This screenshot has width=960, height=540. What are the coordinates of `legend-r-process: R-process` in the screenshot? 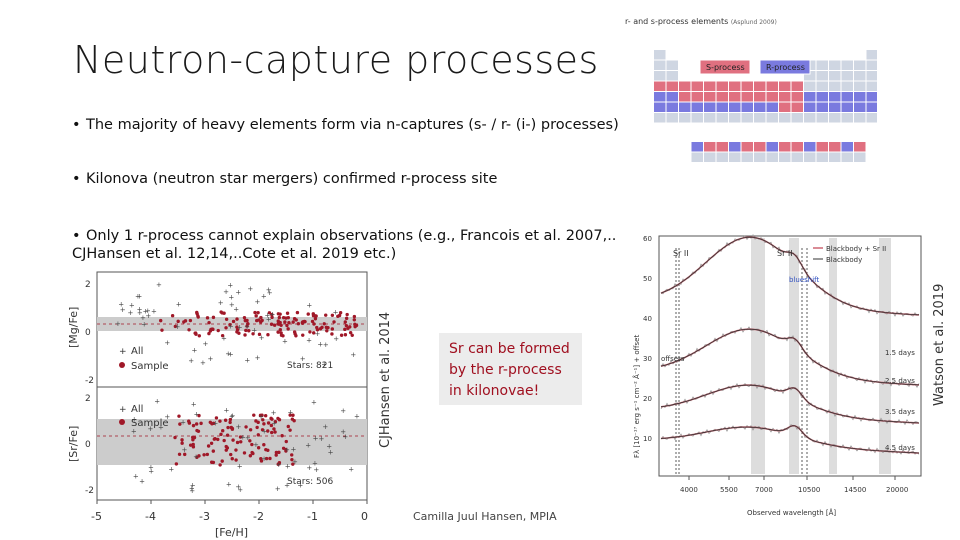 It's located at (785, 67).